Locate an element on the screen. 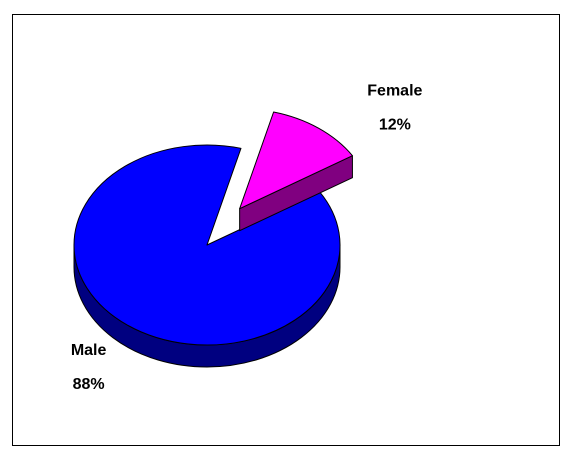  pie-slice is located at coordinates (296, 160).